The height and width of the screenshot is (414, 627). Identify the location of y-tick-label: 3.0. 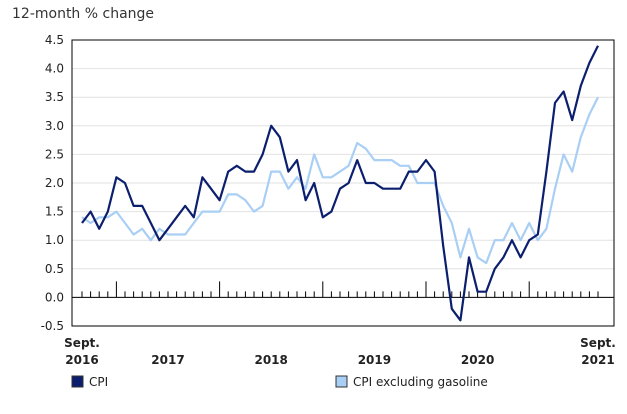
(54, 126).